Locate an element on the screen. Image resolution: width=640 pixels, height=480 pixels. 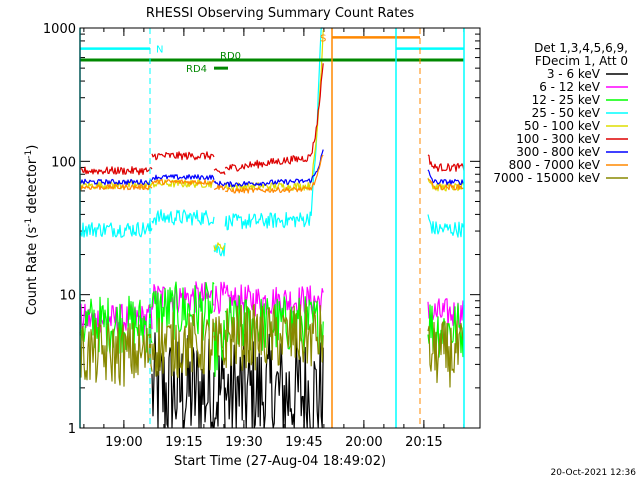
legend-label: 100 - 300 keV is located at coordinates (558, 139).